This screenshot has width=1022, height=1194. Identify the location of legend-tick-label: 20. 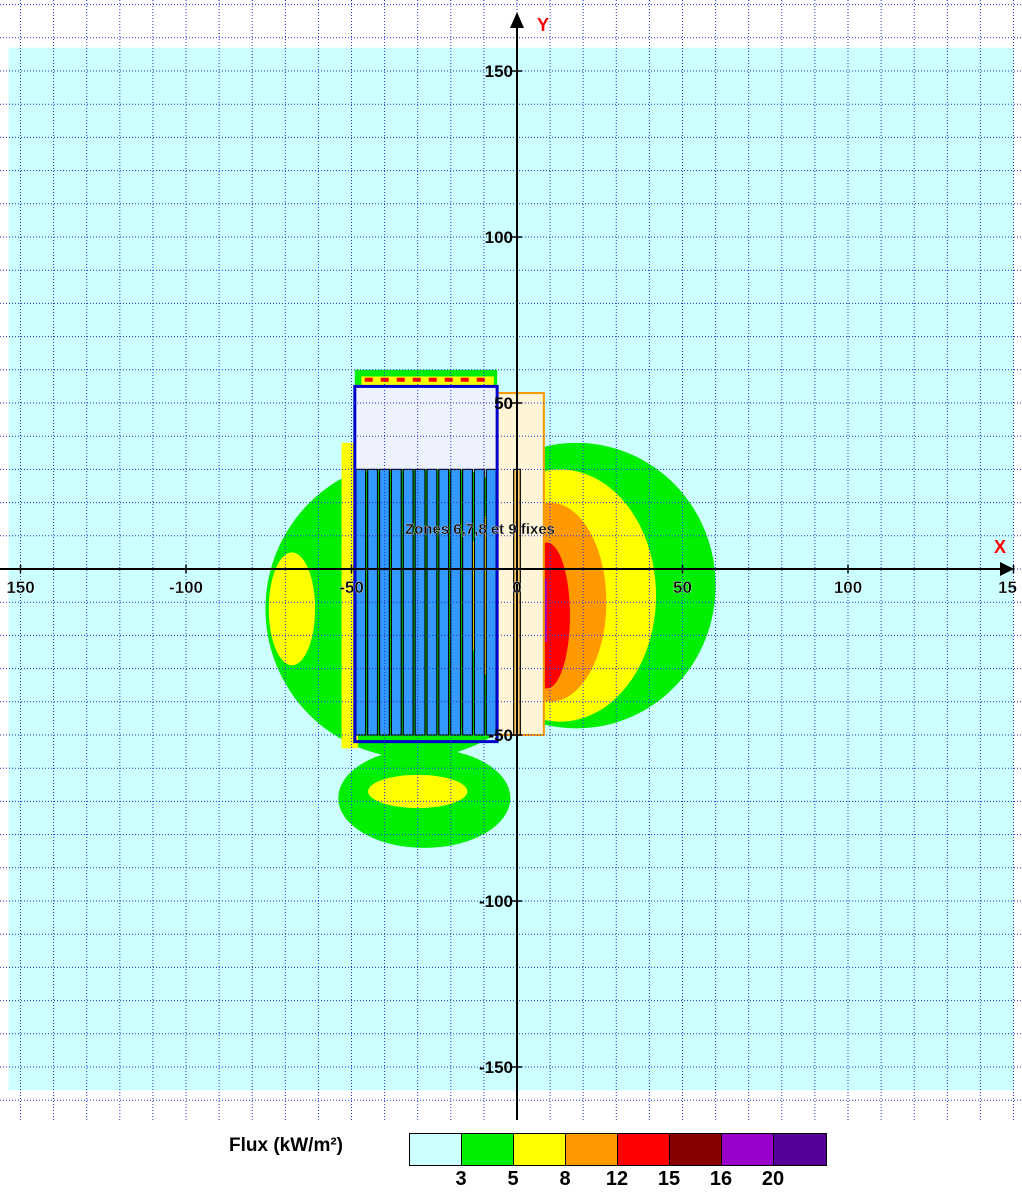
(773, 1179).